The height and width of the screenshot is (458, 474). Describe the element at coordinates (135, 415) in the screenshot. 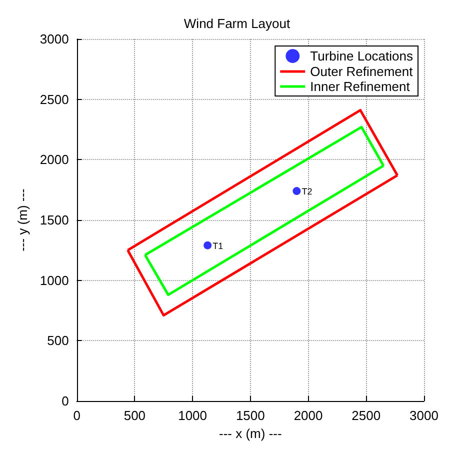

I see `x-tick-label: 500` at that location.